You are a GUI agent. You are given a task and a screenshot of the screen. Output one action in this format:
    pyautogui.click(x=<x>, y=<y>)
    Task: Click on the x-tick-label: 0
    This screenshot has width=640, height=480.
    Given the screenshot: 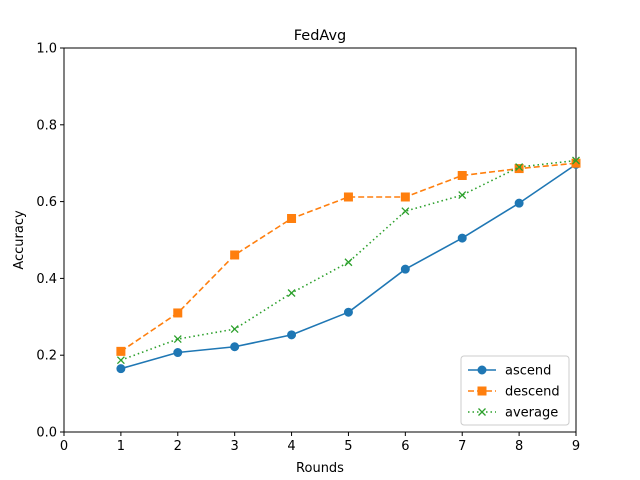 What is the action you would take?
    pyautogui.click(x=64, y=446)
    